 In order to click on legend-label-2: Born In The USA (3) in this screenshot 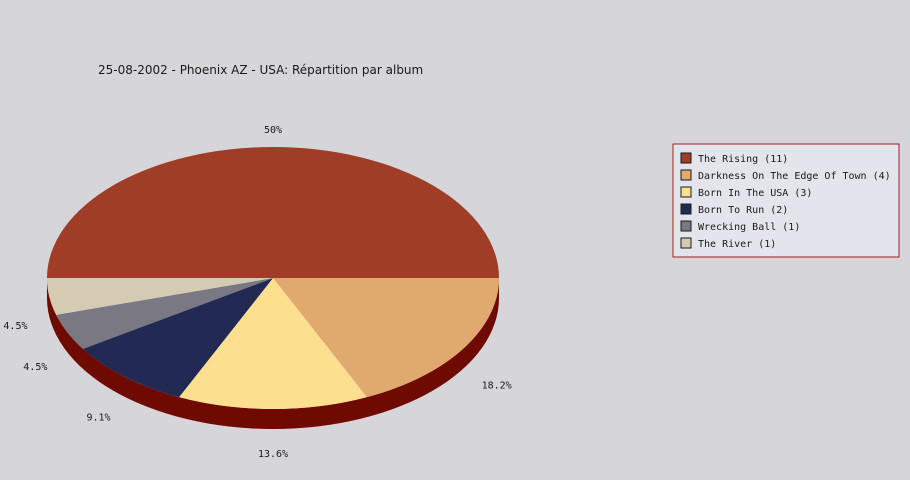, I will do `click(755, 193)`.